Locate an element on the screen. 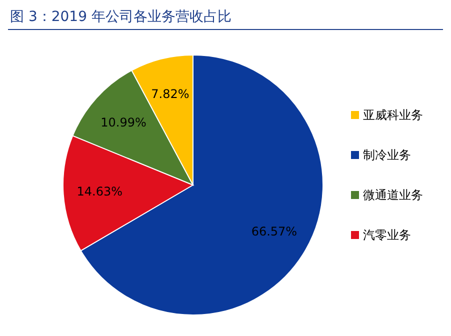 The image size is (451, 336). data-label: 66.57% is located at coordinates (274, 231).